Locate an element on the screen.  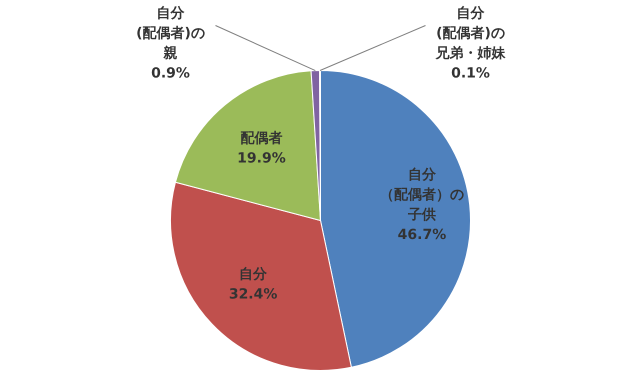
data-label: 19.9% is located at coordinates (261, 158).